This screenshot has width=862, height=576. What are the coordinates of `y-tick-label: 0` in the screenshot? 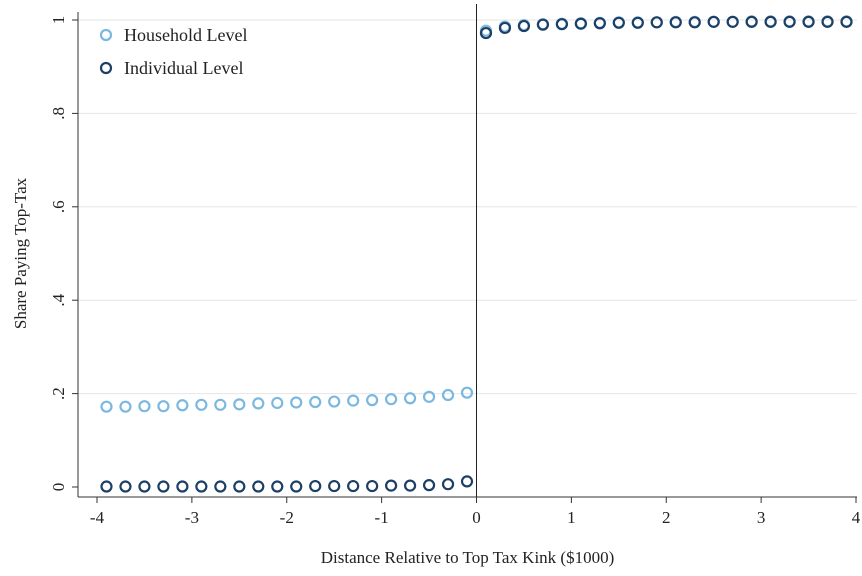 It's located at (58, 487).